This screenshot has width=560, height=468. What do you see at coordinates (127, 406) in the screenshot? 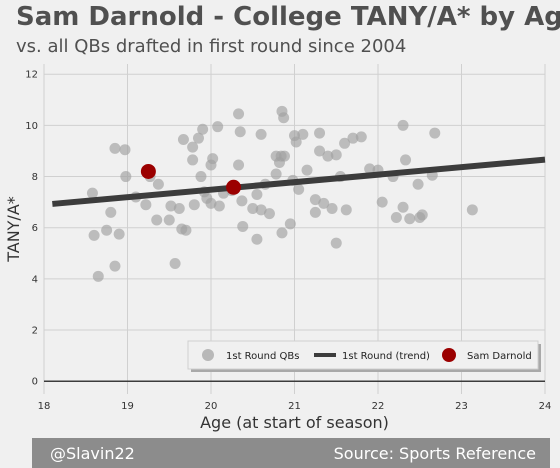
I see `x-tick-label: 19` at bounding box center [127, 406].